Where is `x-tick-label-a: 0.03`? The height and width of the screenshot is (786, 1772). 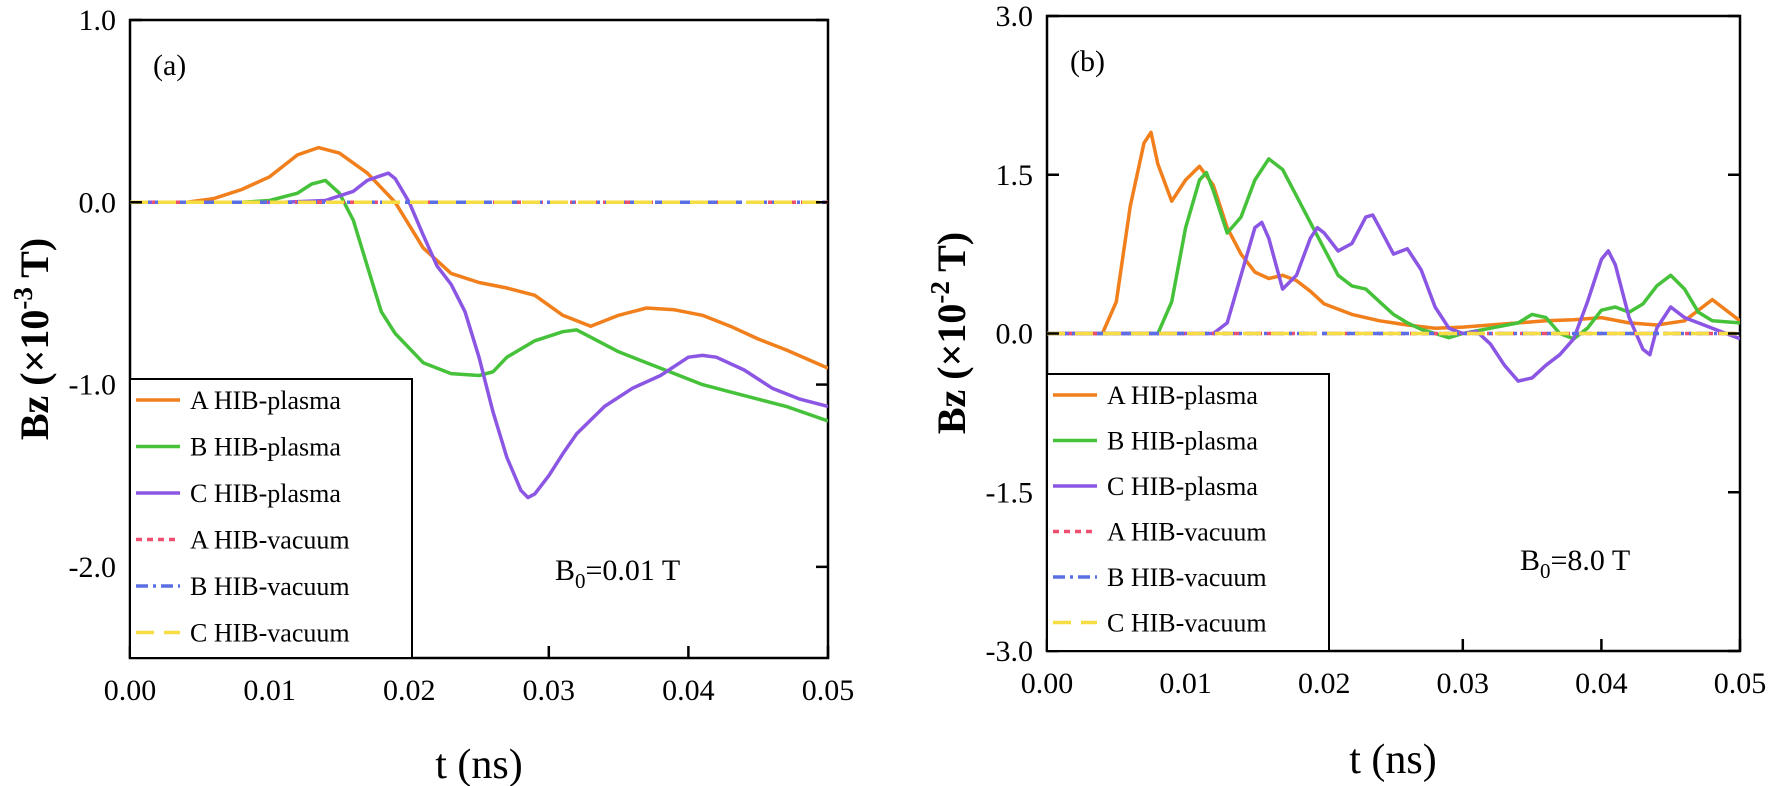
x-tick-label-a: 0.03 is located at coordinates (549, 690).